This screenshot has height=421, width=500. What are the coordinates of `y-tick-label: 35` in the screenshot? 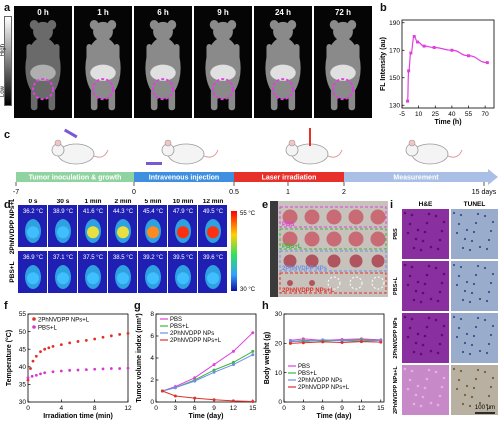 It's located at (23, 385).